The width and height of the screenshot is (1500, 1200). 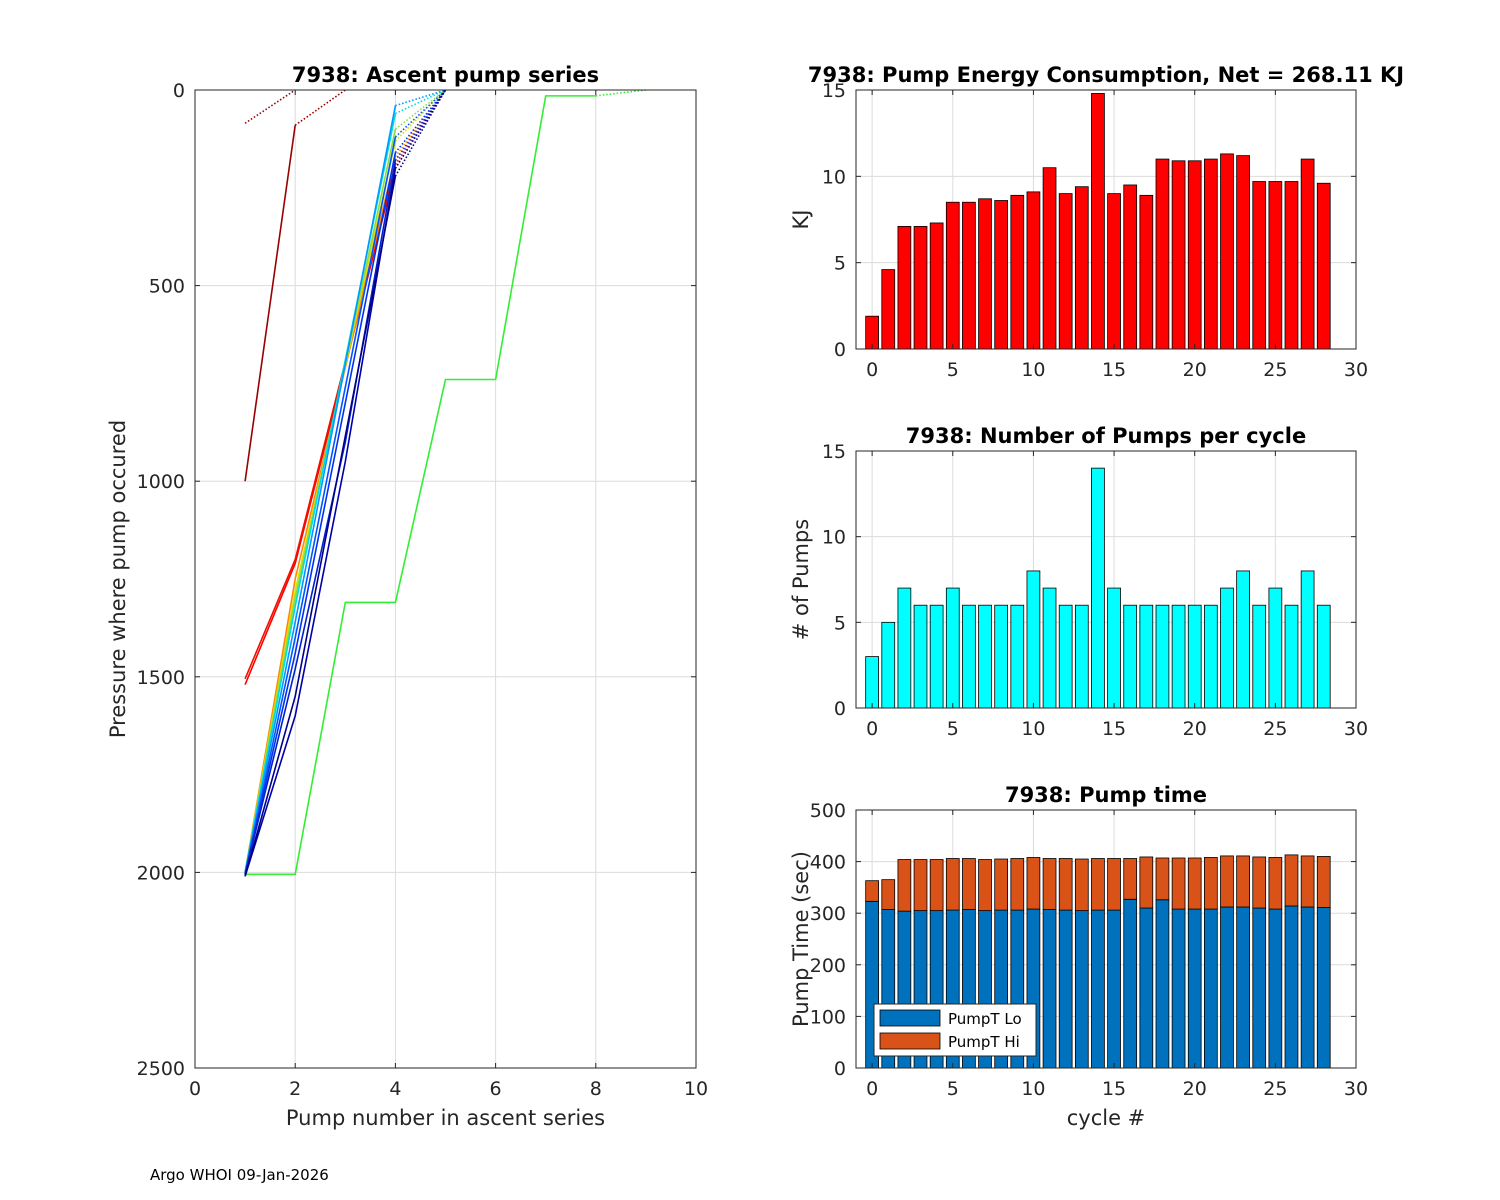 I want to click on legend-label: PumpT Lo, so click(x=985, y=1019).